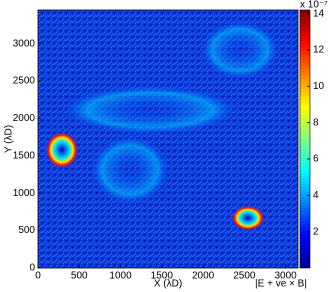 This screenshot has height=292, width=336. I want to click on x-tick-label: 2000, so click(203, 276).